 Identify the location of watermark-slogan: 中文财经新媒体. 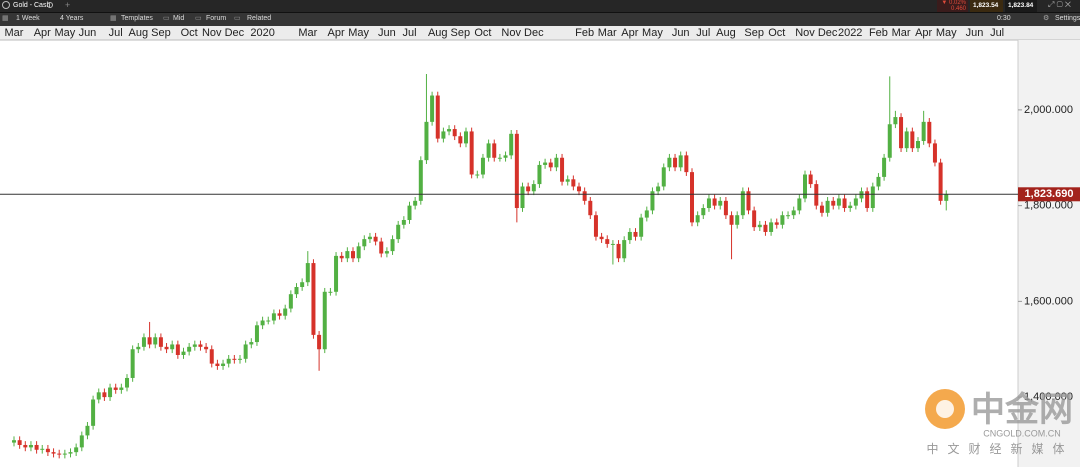
(999, 448).